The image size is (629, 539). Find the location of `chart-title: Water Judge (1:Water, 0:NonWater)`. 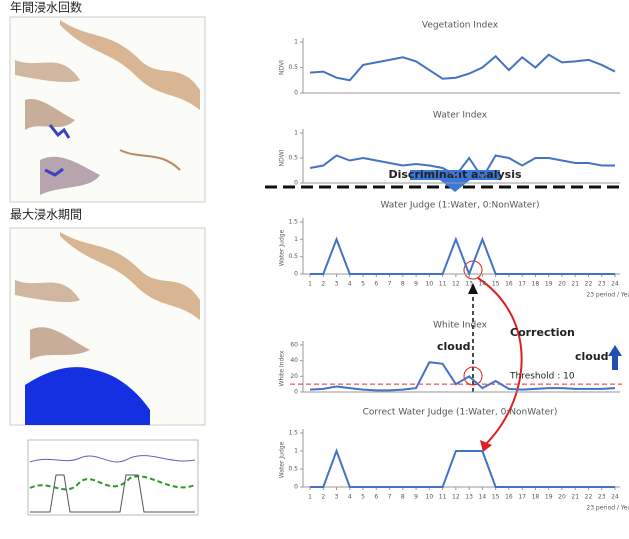

chart-title: Water Judge (1:Water, 0:NonWater) is located at coordinates (459, 206).